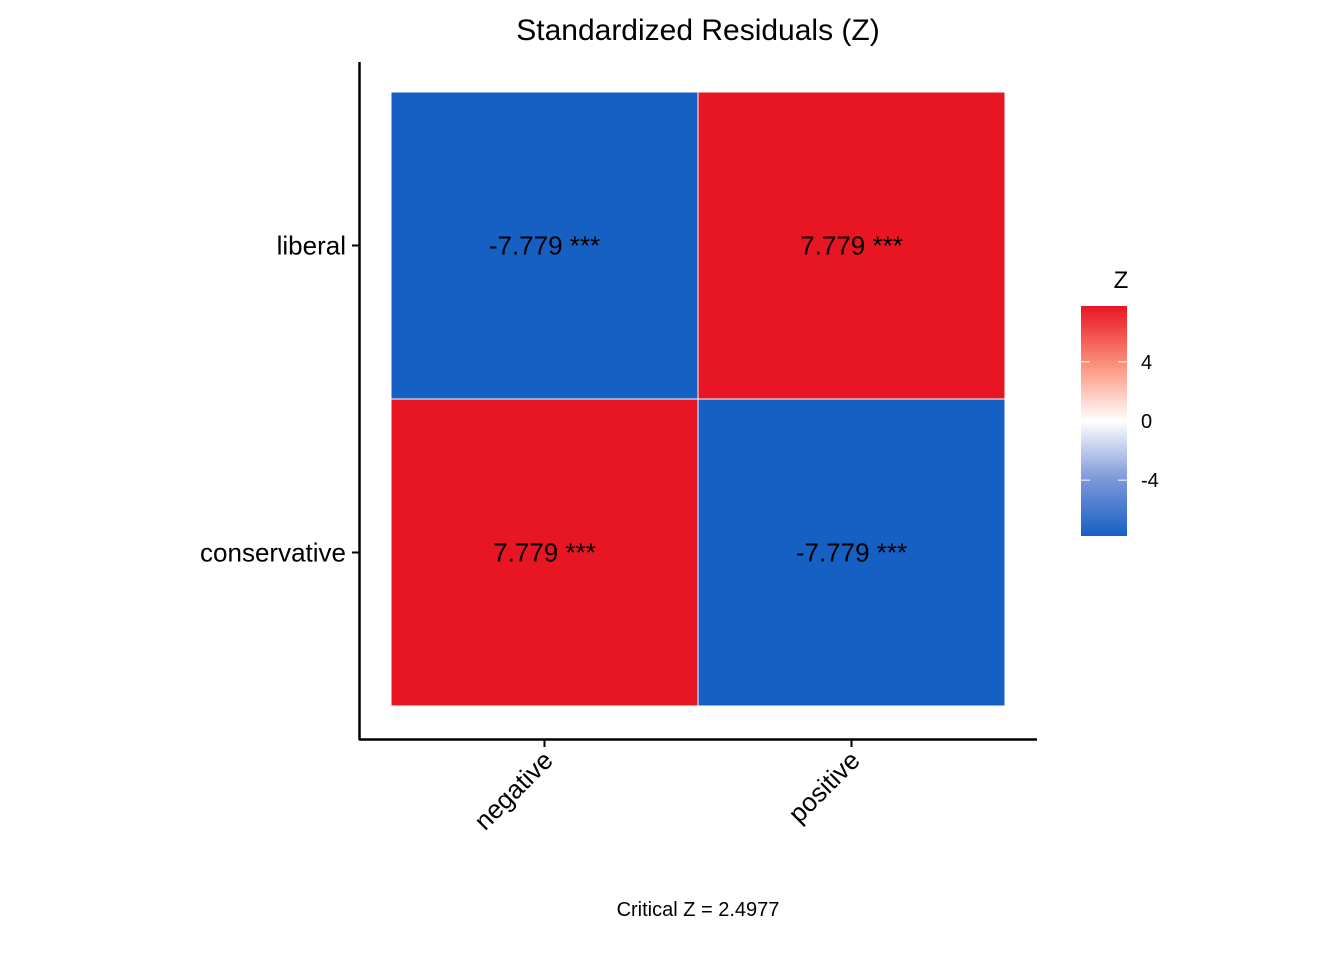 This screenshot has height=965, width=1344. I want to click on y-tick-label: liberal, so click(311, 246).